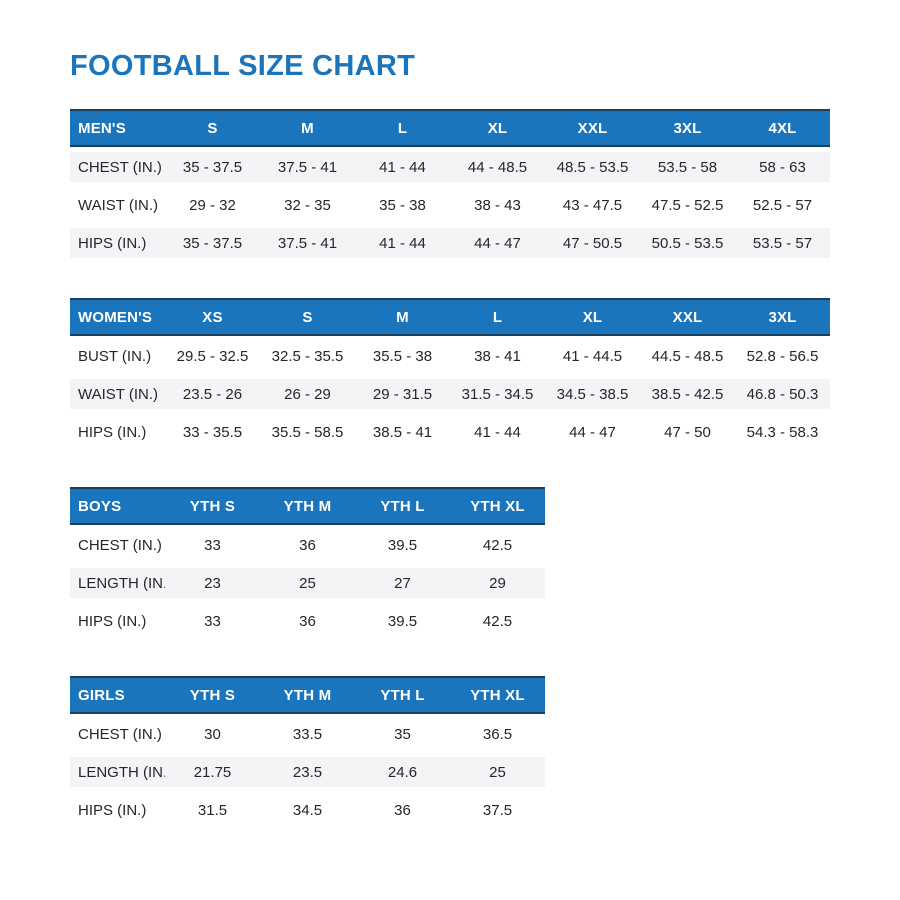 The image size is (900, 900). What do you see at coordinates (497, 545) in the screenshot?
I see `size-value: 42.5` at bounding box center [497, 545].